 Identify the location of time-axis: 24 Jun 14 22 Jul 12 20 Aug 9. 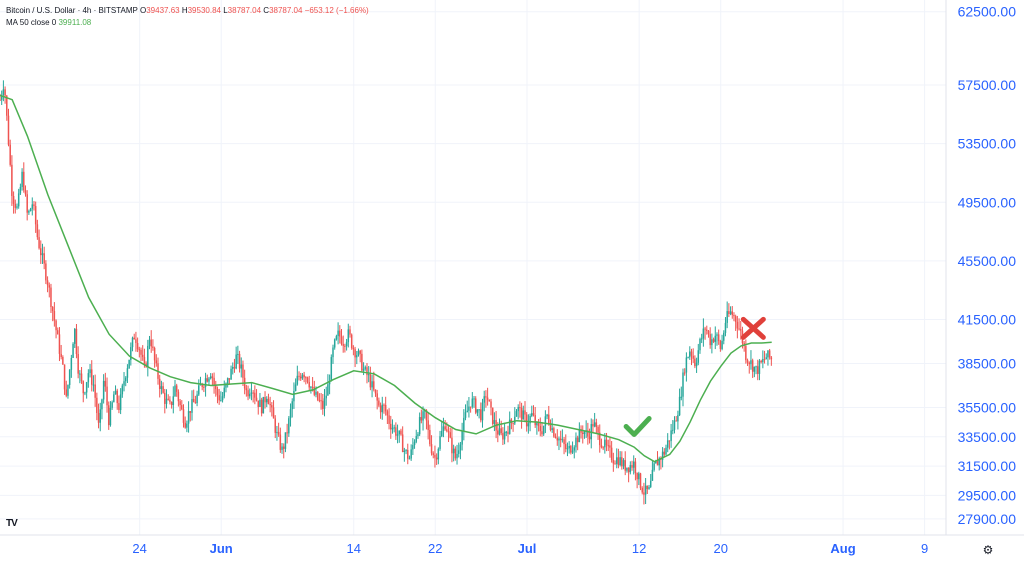
(530, 548).